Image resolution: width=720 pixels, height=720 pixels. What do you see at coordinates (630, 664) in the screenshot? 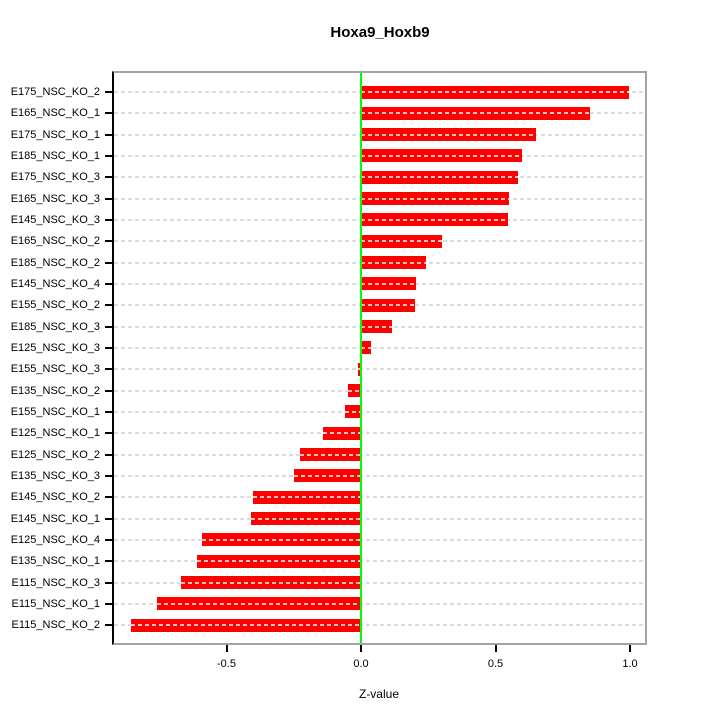
I see `x-tick-label: 1.0` at bounding box center [630, 664].